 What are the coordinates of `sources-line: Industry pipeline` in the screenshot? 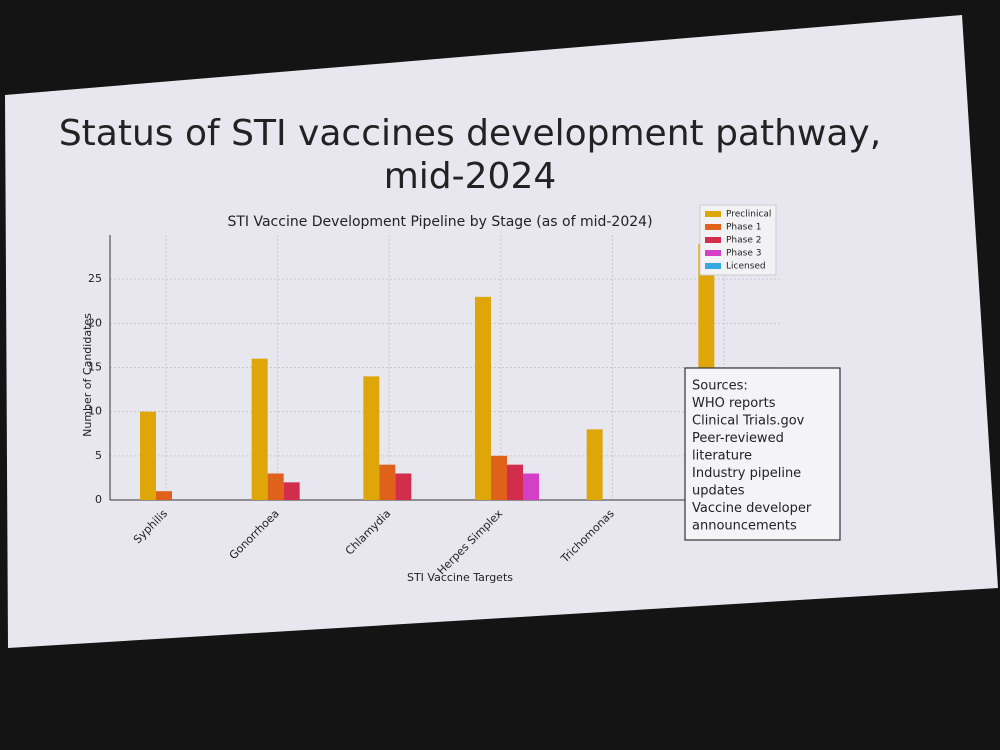 It's located at (746, 473).